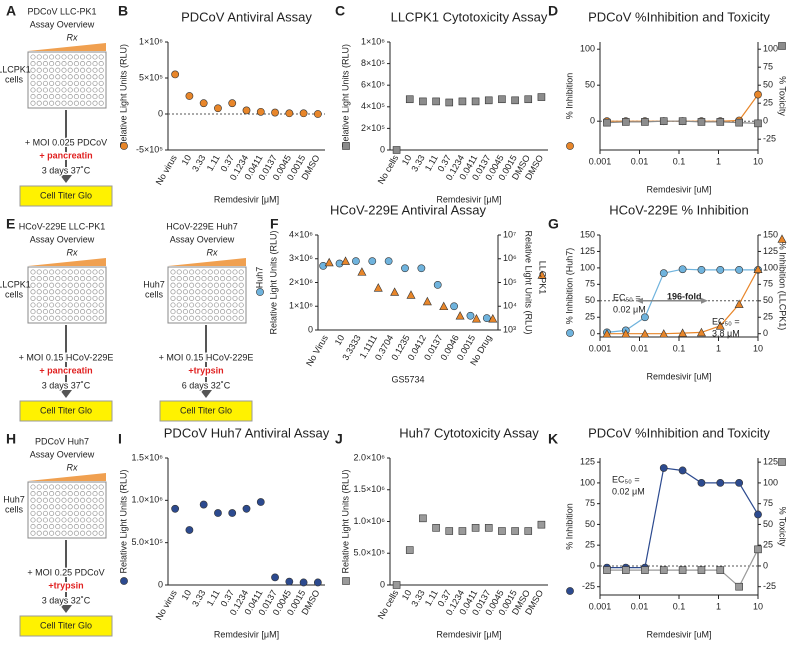  What do you see at coordinates (510, 306) in the screenshot?
I see `y2-tick-label: 10⁴` at bounding box center [510, 306].